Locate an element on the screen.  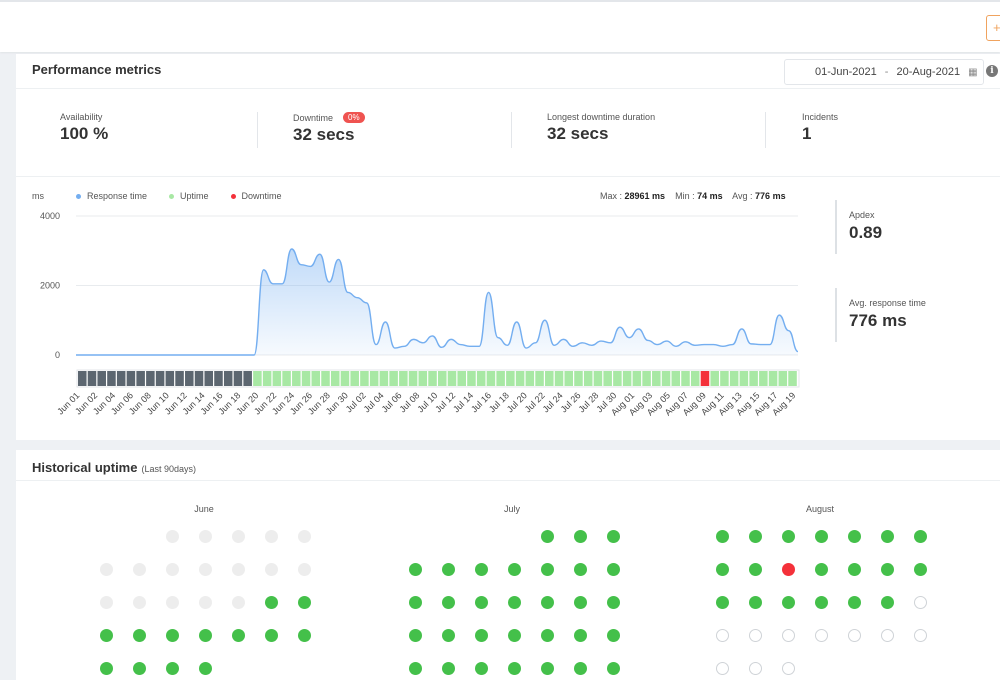
legend-uptime: Uptime is located at coordinates (189, 196).